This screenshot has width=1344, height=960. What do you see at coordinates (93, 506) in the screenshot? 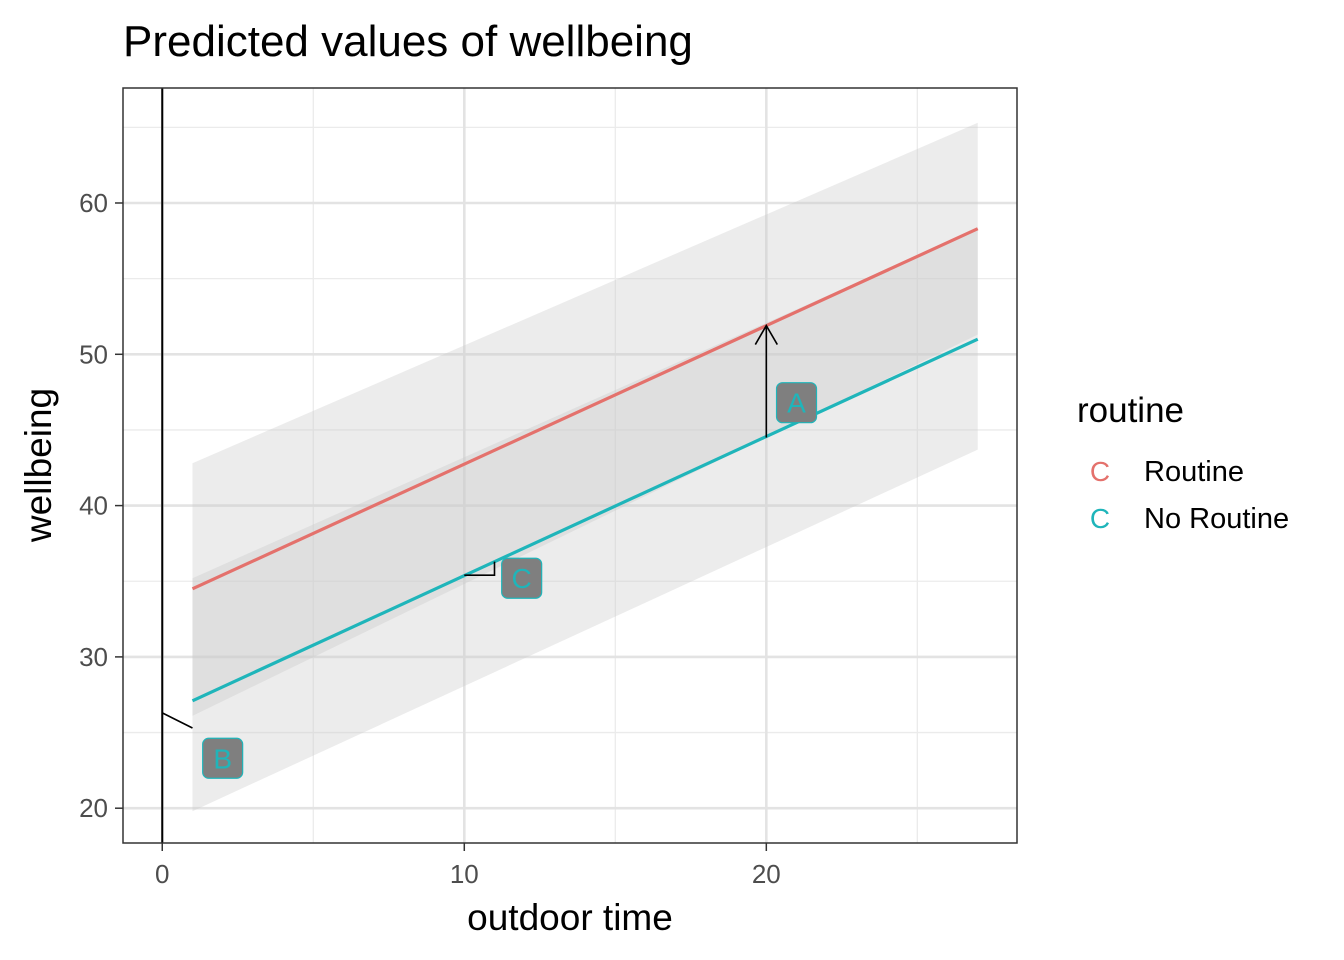
I see `y-tick-label: 40` at bounding box center [93, 506].